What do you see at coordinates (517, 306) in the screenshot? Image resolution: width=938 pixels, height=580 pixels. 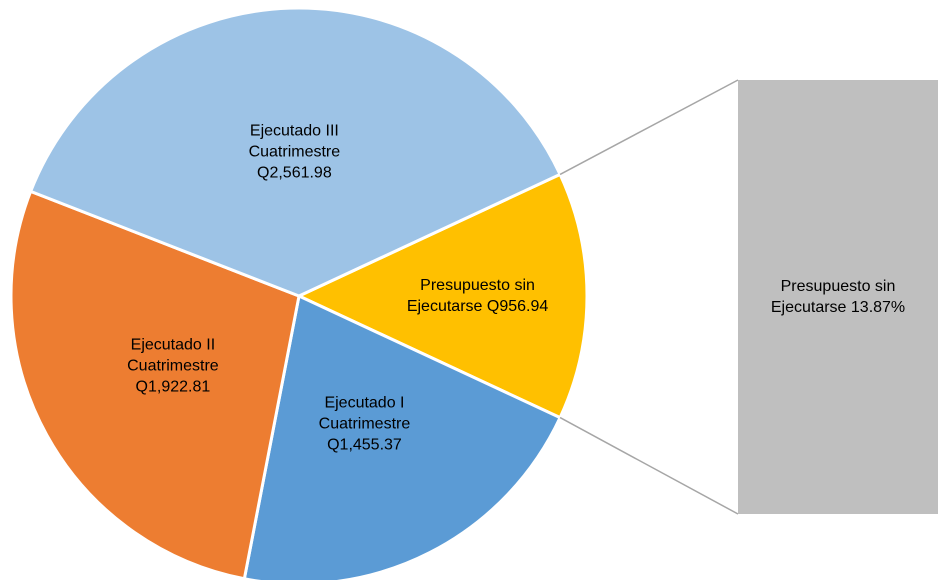 I see `label-value: Q956.94` at bounding box center [517, 306].